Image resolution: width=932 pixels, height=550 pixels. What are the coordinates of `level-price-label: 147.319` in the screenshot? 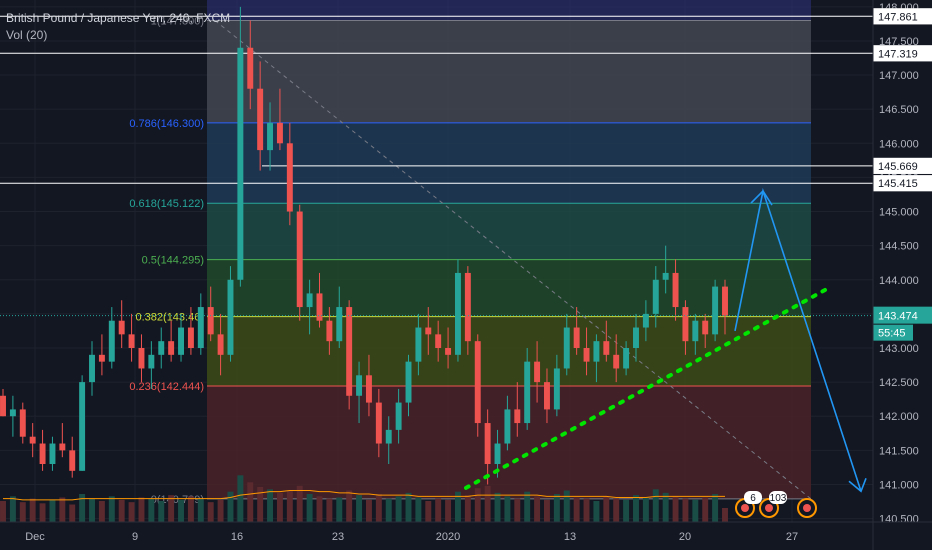 It's located at (898, 54).